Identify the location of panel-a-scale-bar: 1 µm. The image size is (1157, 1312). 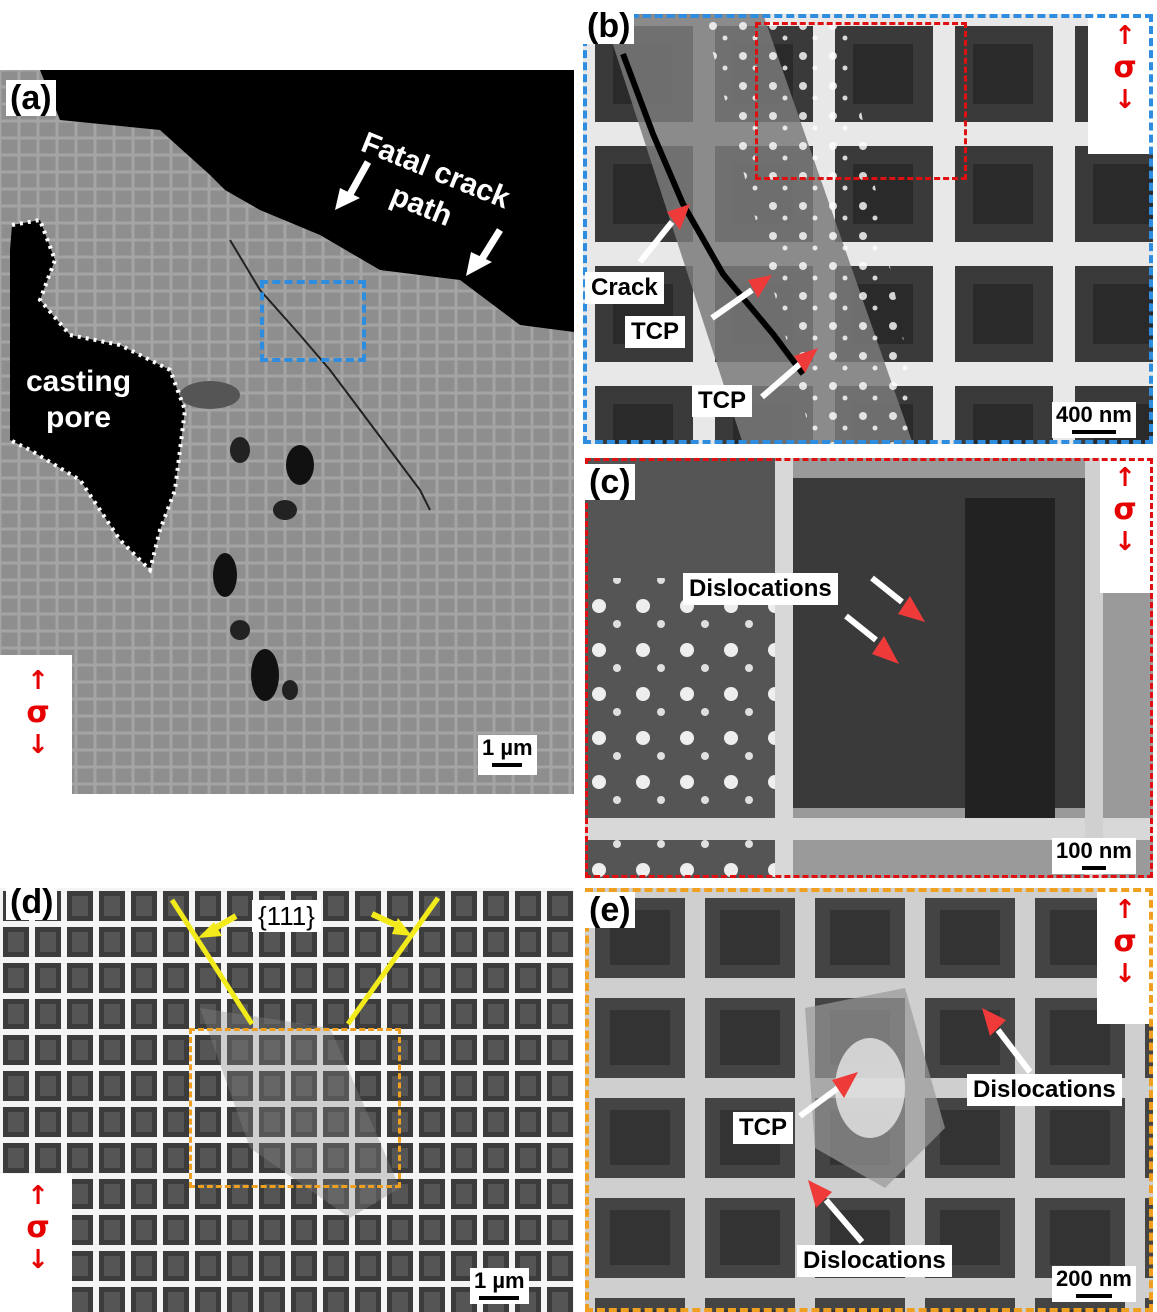
(507, 755).